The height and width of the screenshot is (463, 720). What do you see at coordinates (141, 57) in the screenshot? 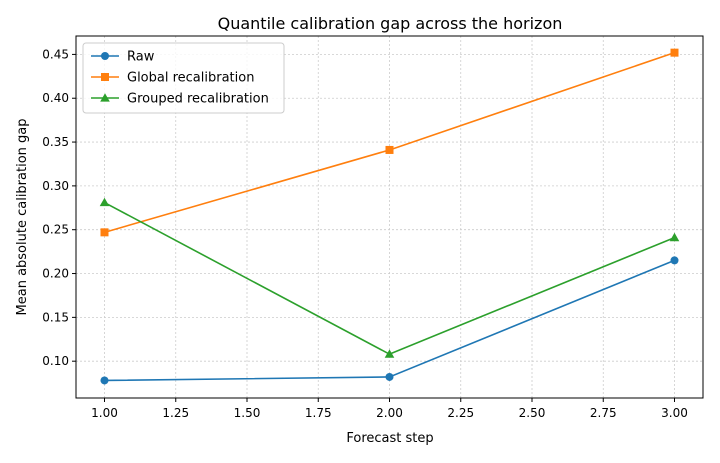
I see `legend-label: Raw` at bounding box center [141, 57].